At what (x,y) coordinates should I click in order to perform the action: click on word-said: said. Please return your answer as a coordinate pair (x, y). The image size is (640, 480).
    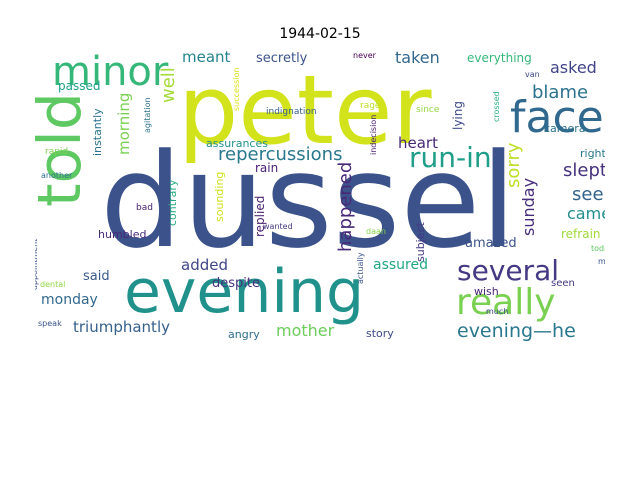
    Looking at the image, I should click on (96, 276).